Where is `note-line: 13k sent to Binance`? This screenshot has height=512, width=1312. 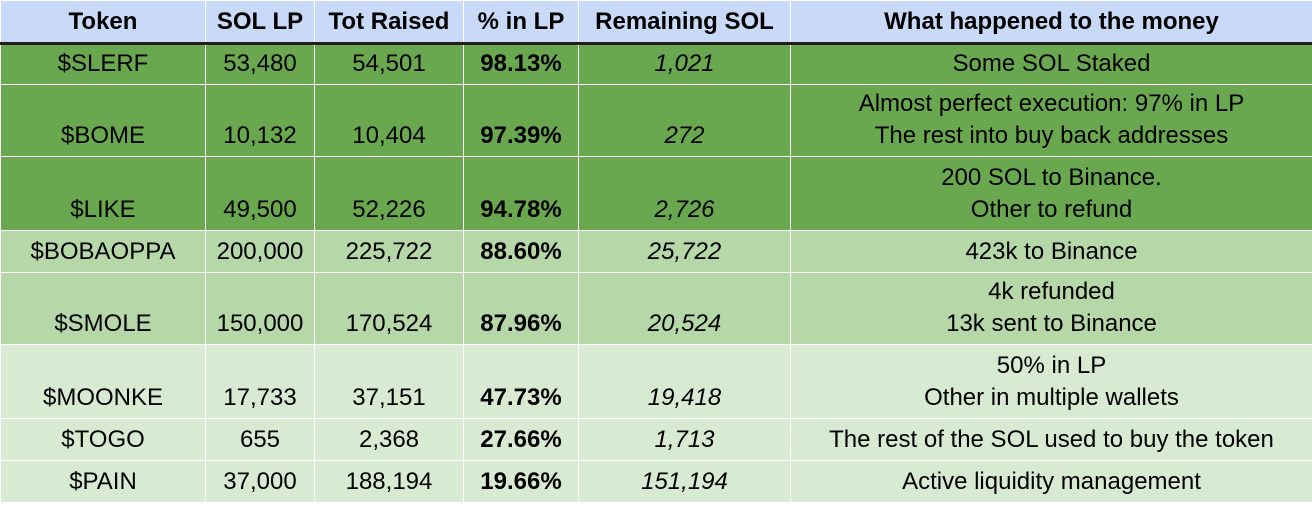 note-line: 13k sent to Binance is located at coordinates (1051, 323).